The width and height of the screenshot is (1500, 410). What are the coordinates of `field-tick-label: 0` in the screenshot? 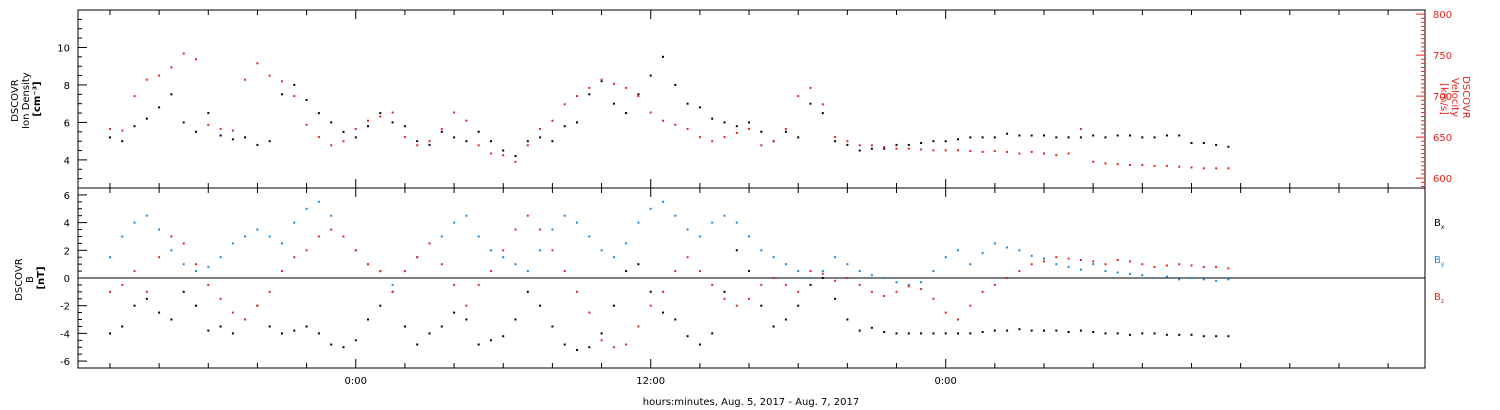 It's located at (67, 279).